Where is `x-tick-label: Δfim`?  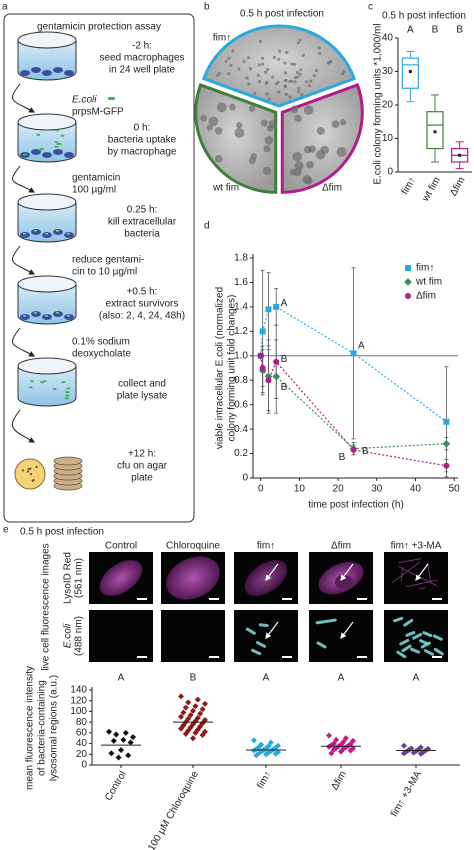 x-tick-label: Δfim is located at coordinates (339, 780).